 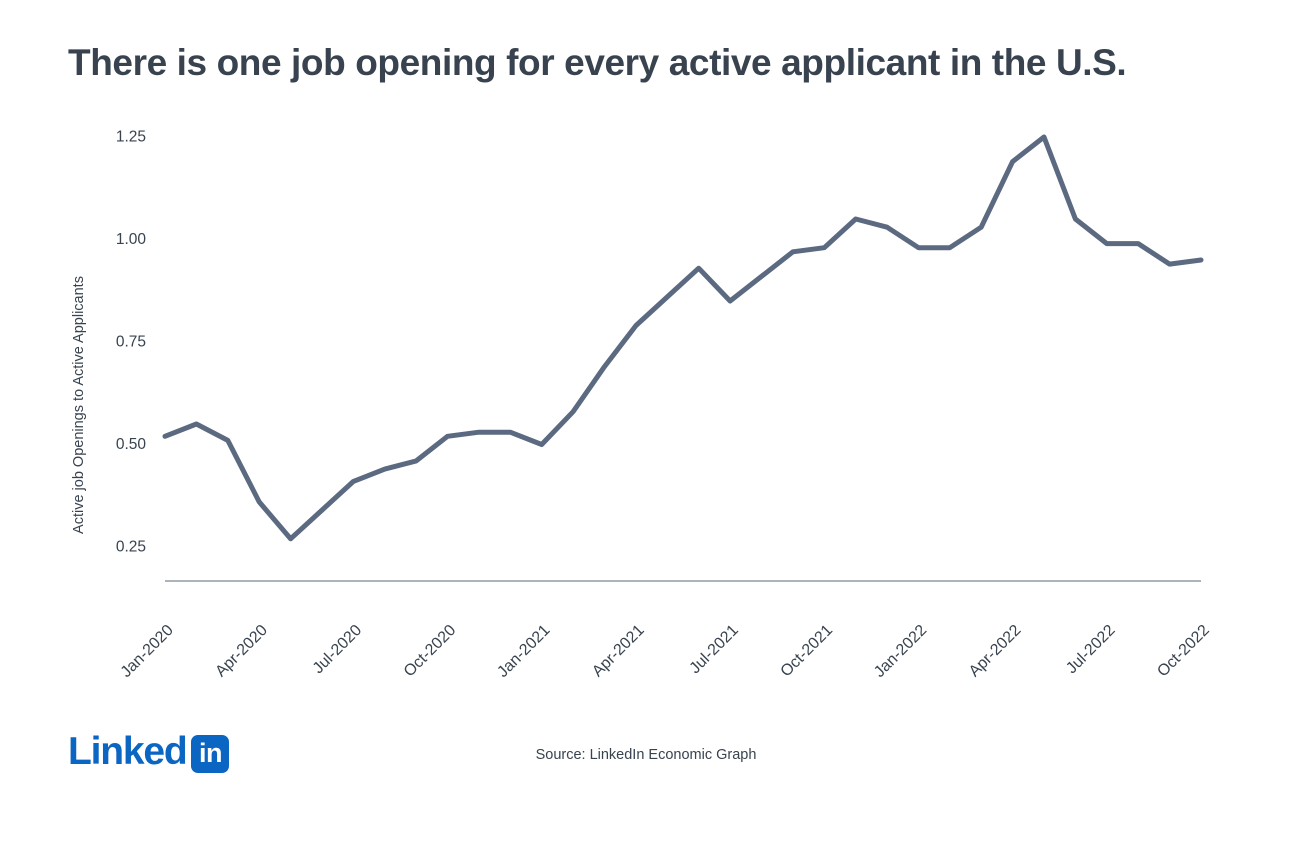 What do you see at coordinates (900, 651) in the screenshot?
I see `x-tick-label: Jan-2022` at bounding box center [900, 651].